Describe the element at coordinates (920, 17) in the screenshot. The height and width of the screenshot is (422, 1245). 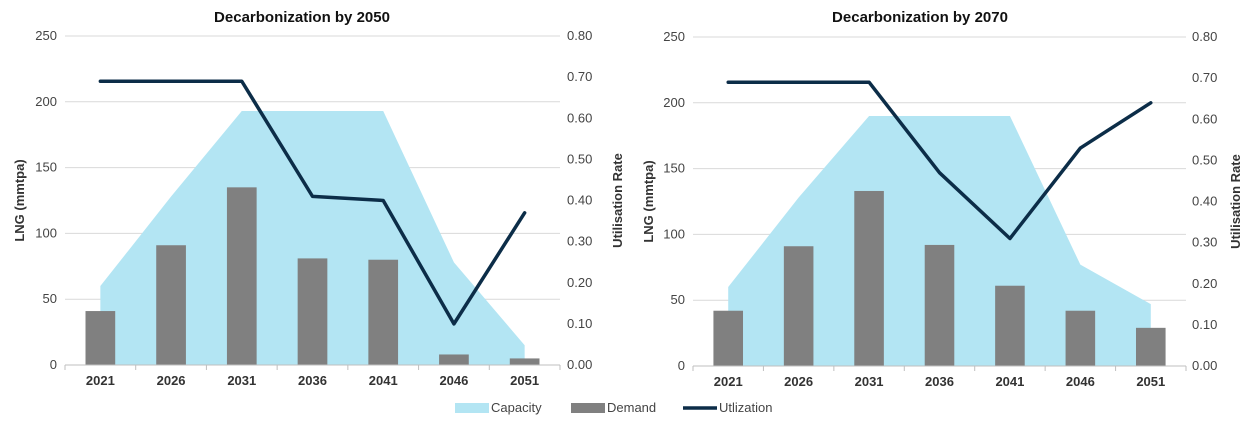
I see `chart-title: Decarbonization by 2070` at that location.